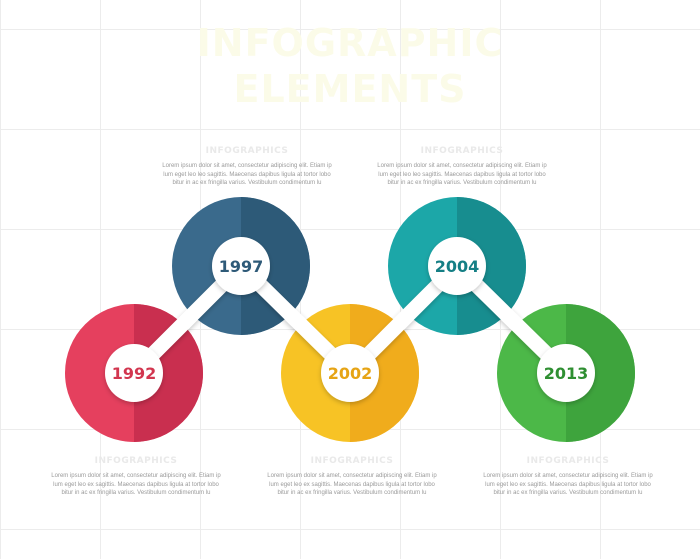  I want to click on year-badge-1992: 1992, so click(134, 373).